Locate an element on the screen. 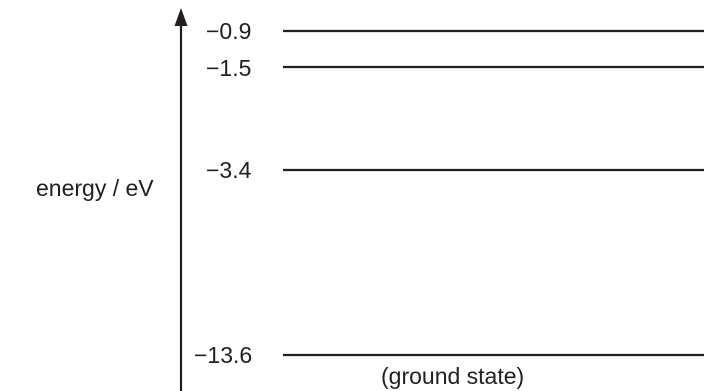  energy-level: −13.6 (ground state) is located at coordinates (449, 365).